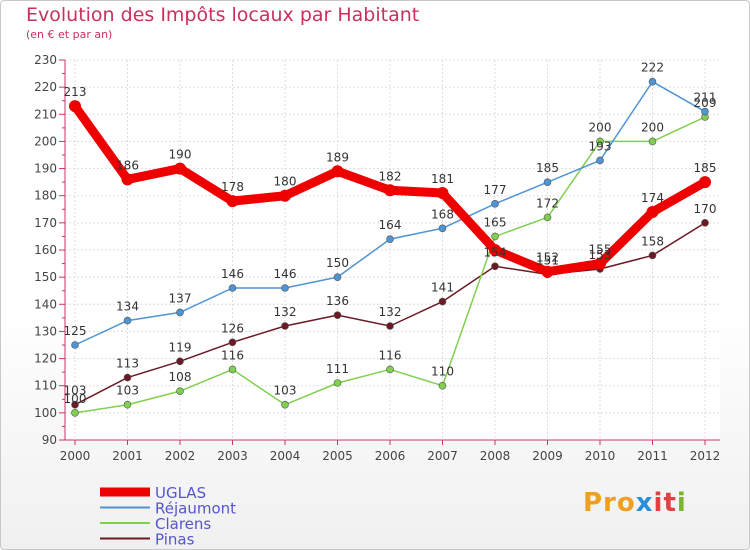 Image resolution: width=750 pixels, height=550 pixels. I want to click on data-label: 209, so click(705, 103).